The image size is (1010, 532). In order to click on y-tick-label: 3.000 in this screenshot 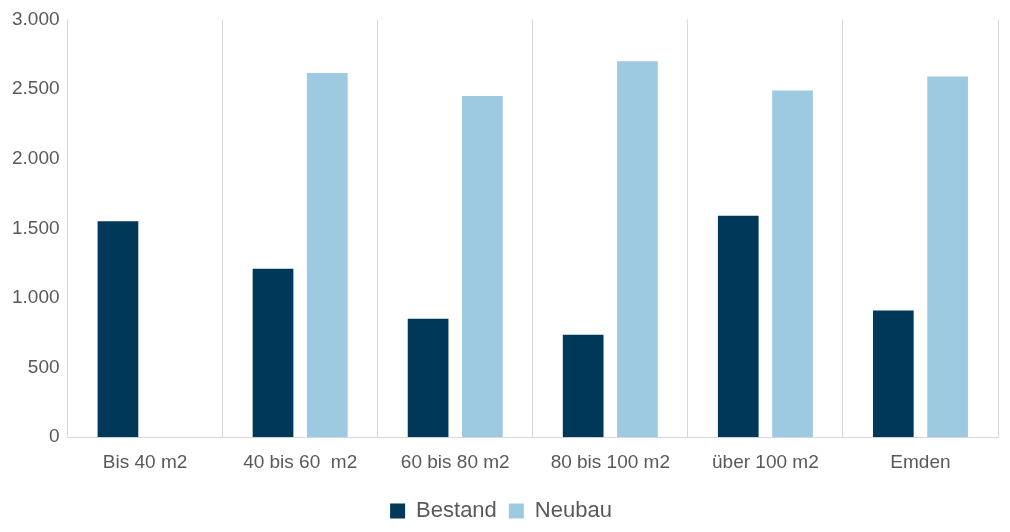, I will do `click(36, 18)`.